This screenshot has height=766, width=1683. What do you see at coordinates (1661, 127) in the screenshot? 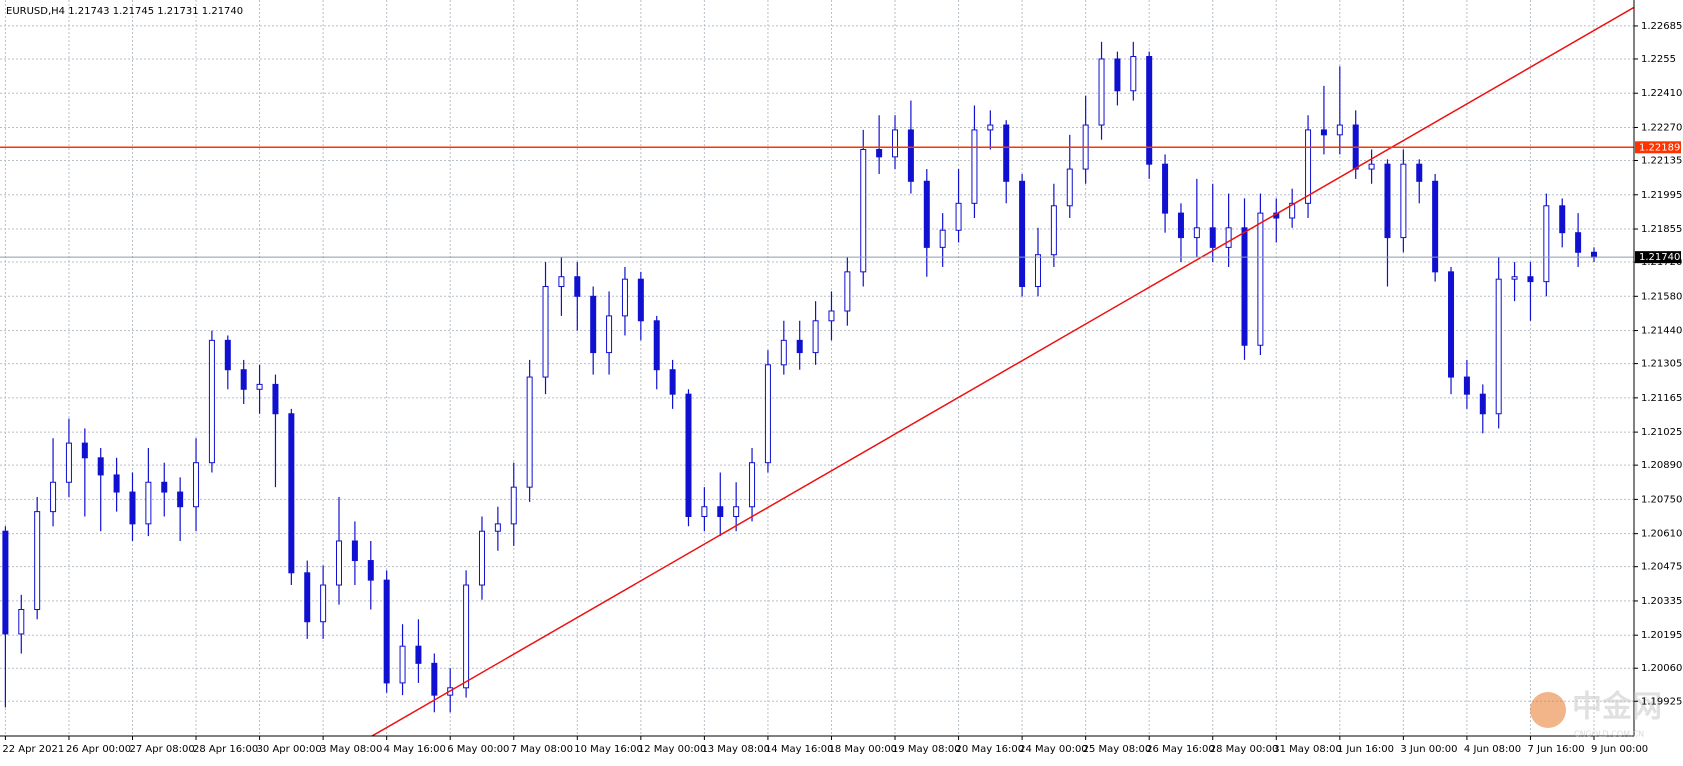
I see `y-tick-label: 1.22270` at bounding box center [1661, 127].